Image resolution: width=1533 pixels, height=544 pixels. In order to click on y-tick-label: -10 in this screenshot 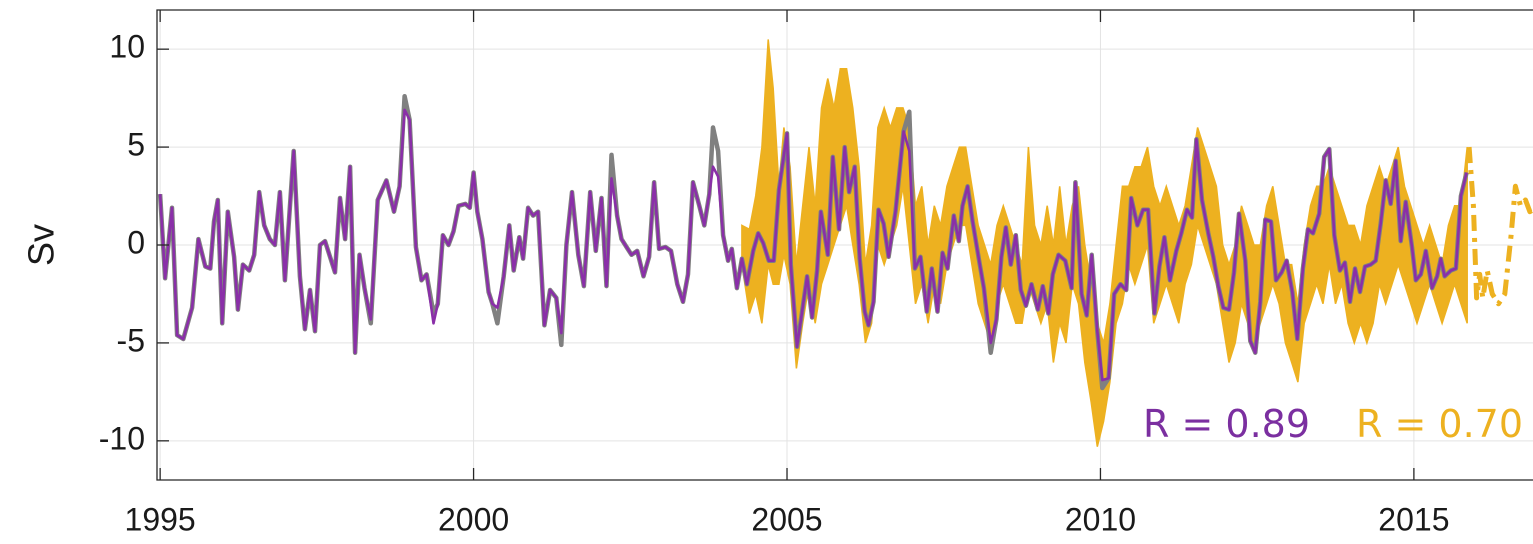, I will do `click(122, 438)`.